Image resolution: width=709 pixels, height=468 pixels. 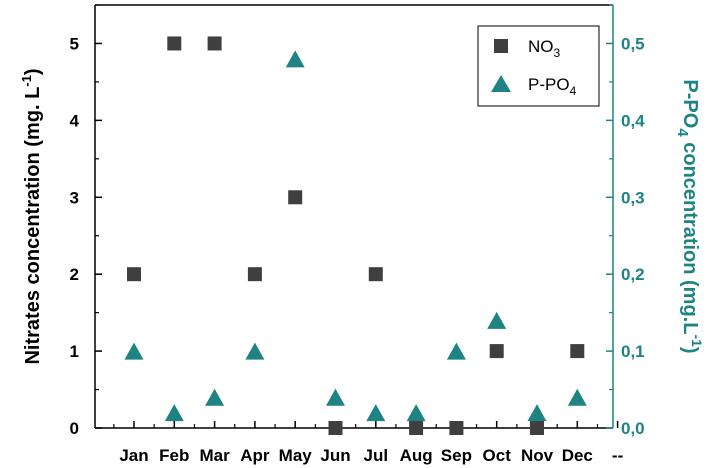 I want to click on x-tick-label: Jan, so click(x=133, y=455).